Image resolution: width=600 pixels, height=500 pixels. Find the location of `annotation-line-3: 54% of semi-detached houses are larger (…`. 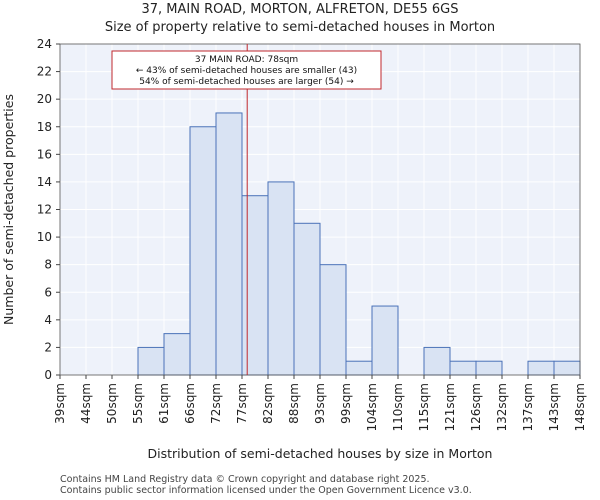

annotation-line-3: 54% of semi-detached houses are larger (… is located at coordinates (246, 82).